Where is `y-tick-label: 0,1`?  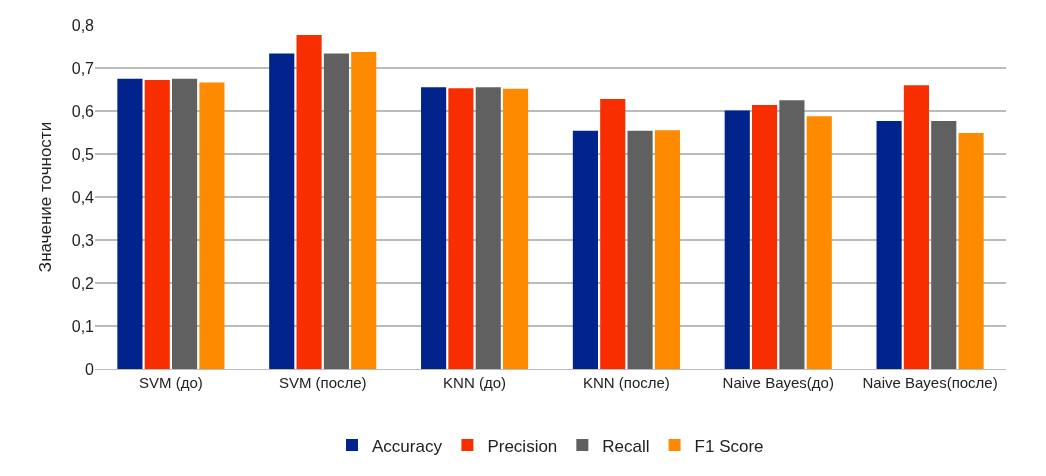 y-tick-label: 0,1 is located at coordinates (83, 326).